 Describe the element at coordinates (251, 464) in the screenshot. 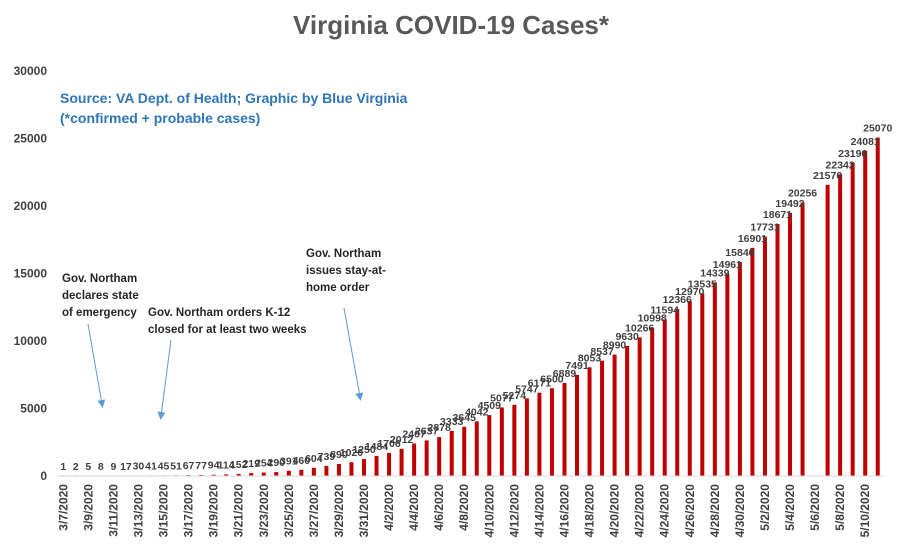

I see `data-label: 219` at that location.